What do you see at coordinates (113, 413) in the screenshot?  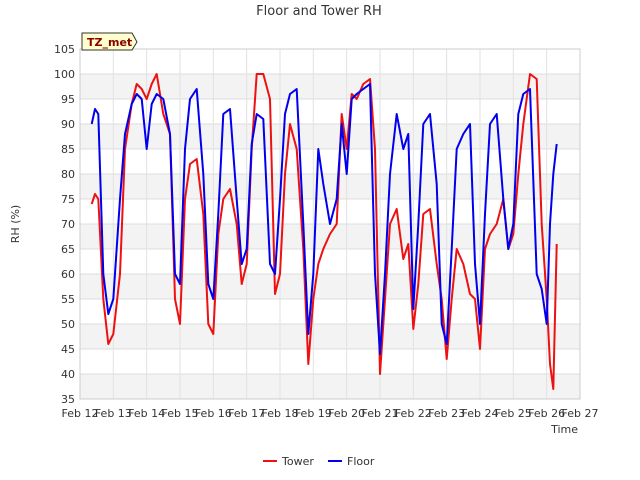 I see `x-tick-label: Feb 13` at bounding box center [113, 413].